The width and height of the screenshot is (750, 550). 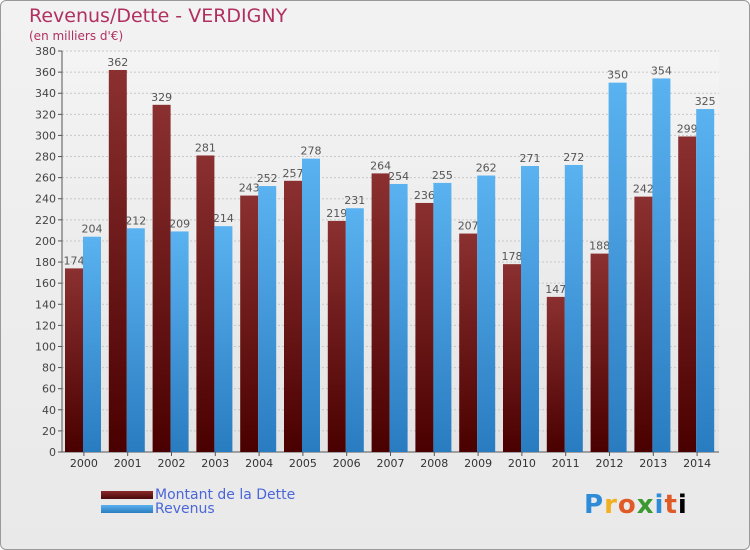 What do you see at coordinates (653, 463) in the screenshot?
I see `x-tick-label: 2013` at bounding box center [653, 463].